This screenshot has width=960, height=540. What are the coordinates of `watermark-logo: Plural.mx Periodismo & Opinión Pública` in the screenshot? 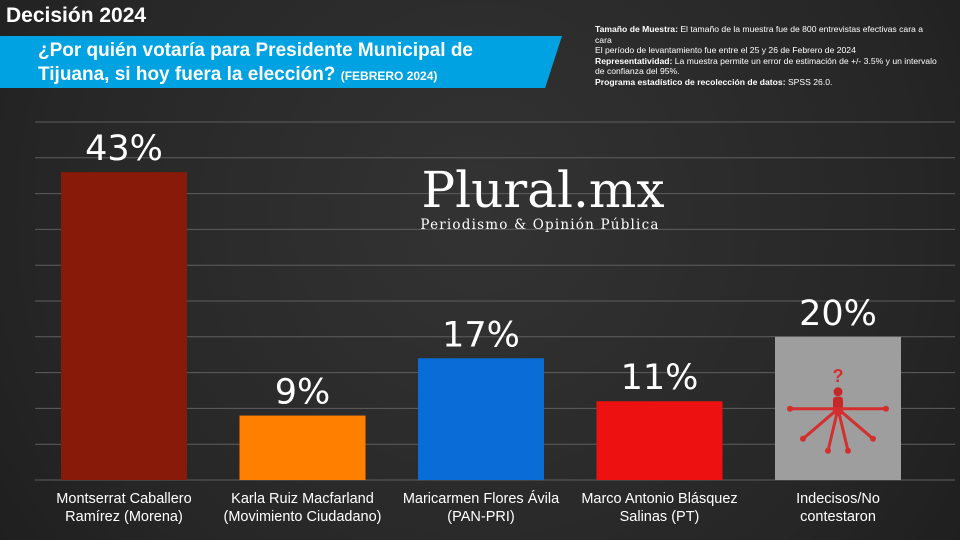 It's located at (542, 197).